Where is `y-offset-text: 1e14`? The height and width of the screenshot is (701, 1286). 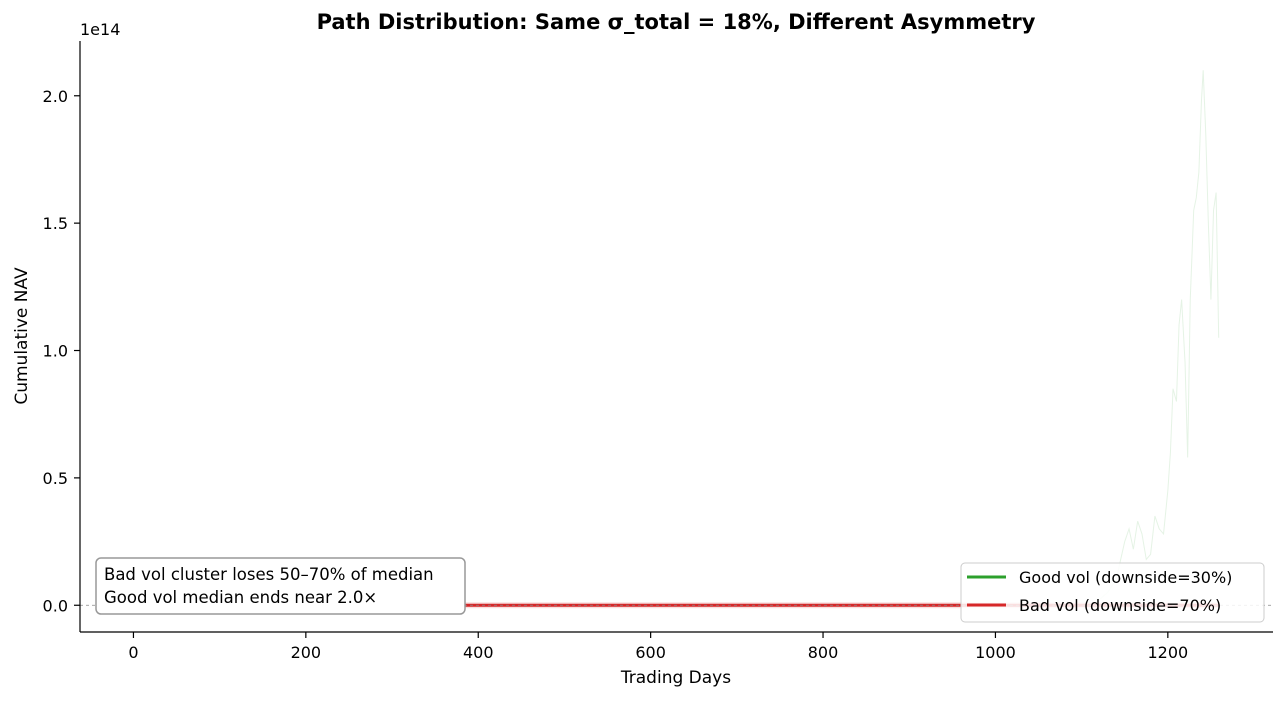
y-offset-text: 1e14 is located at coordinates (100, 29).